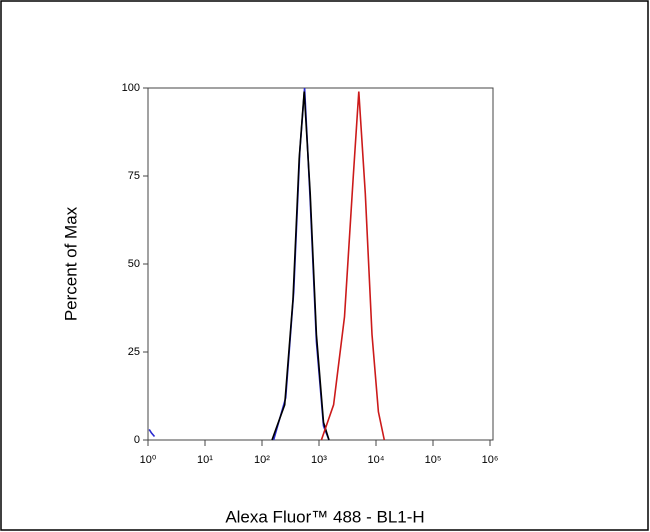 Image resolution: width=650 pixels, height=532 pixels. What do you see at coordinates (70, 263) in the screenshot?
I see `y-axis-label: Percent of Max` at bounding box center [70, 263].